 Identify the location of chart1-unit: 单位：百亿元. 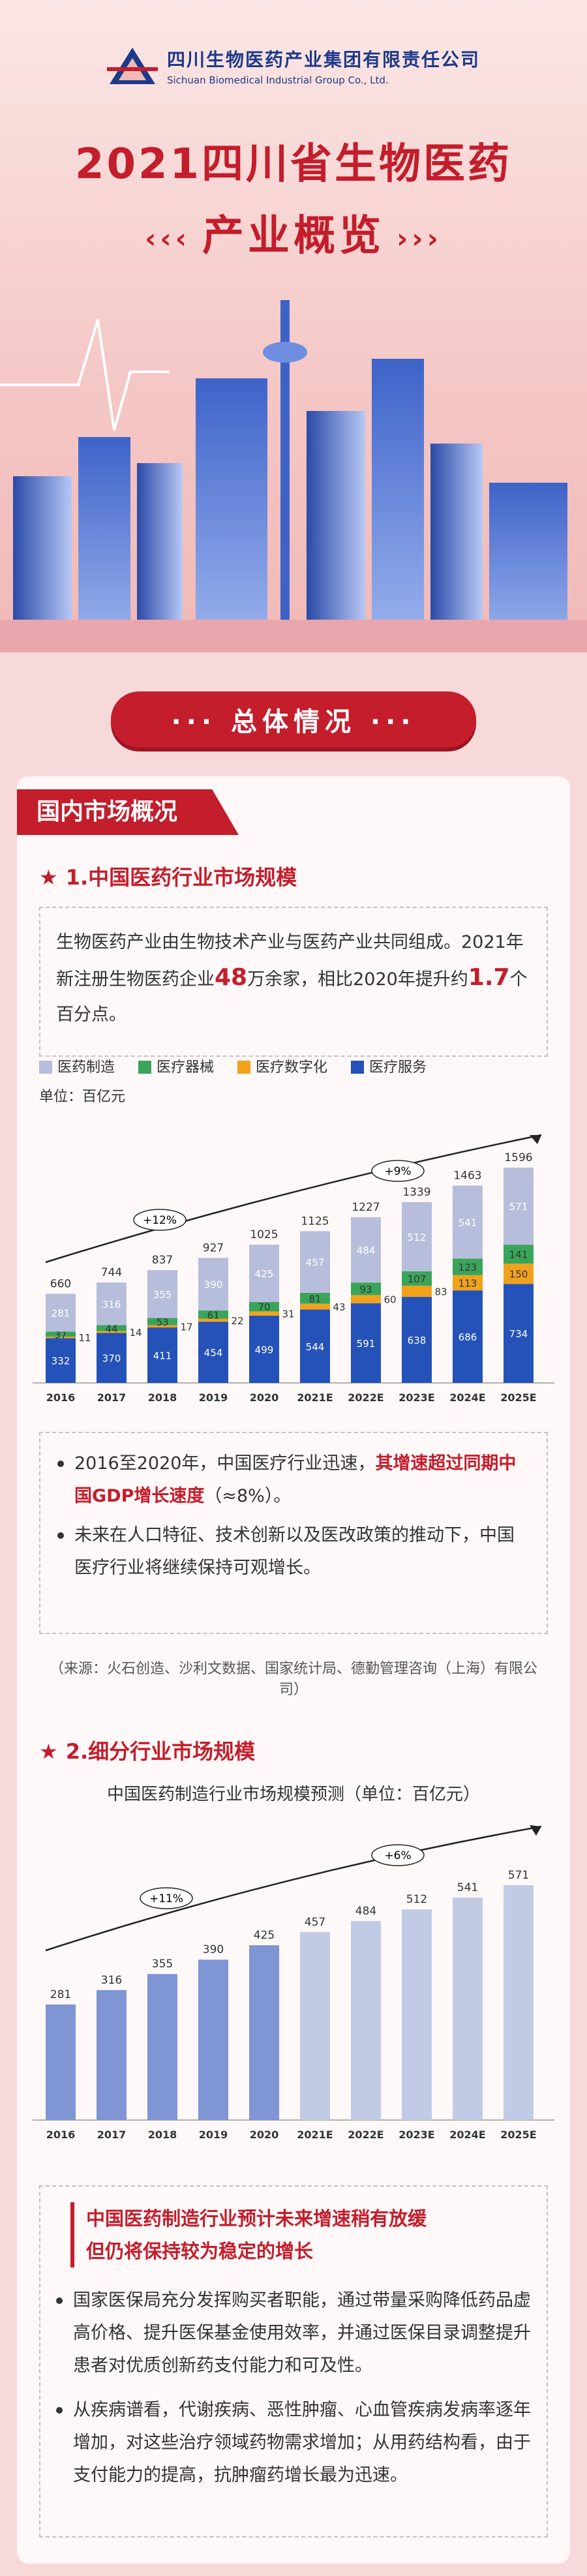
(83, 1097).